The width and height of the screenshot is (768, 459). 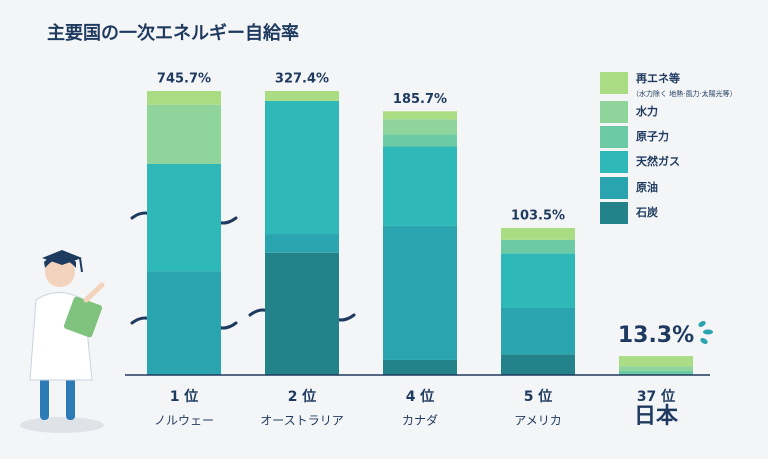 What do you see at coordinates (656, 396) in the screenshot?
I see `rank-label: 37 位` at bounding box center [656, 396].